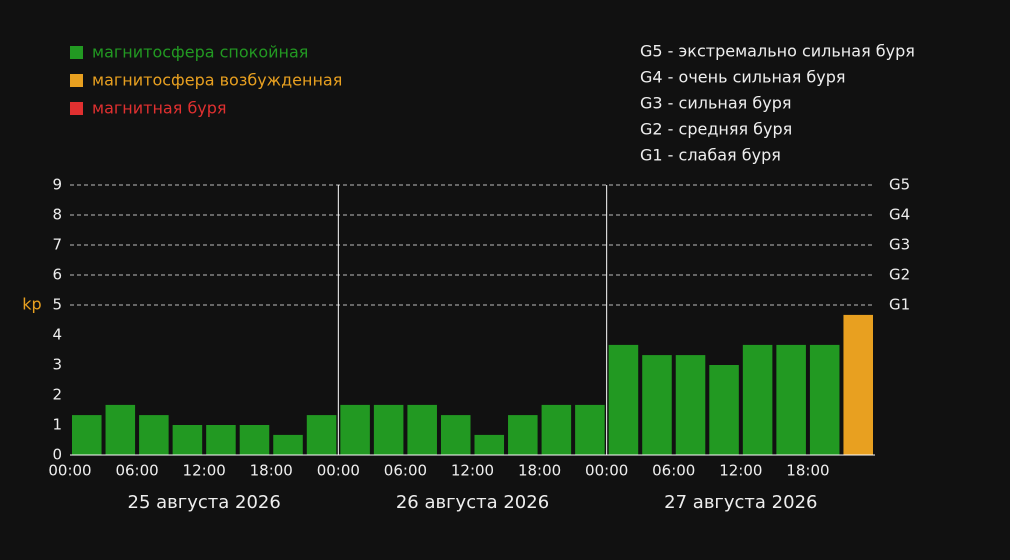 The image size is (1010, 560). Describe the element at coordinates (899, 305) in the screenshot. I see `y2-tick-label: G1` at that location.